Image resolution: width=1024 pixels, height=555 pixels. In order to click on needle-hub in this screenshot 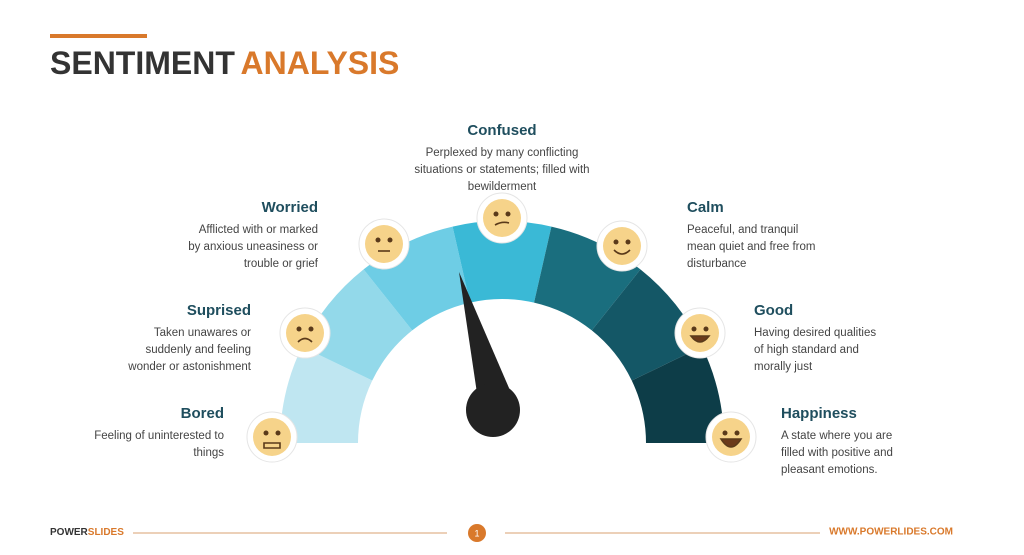, I will do `click(493, 410)`.